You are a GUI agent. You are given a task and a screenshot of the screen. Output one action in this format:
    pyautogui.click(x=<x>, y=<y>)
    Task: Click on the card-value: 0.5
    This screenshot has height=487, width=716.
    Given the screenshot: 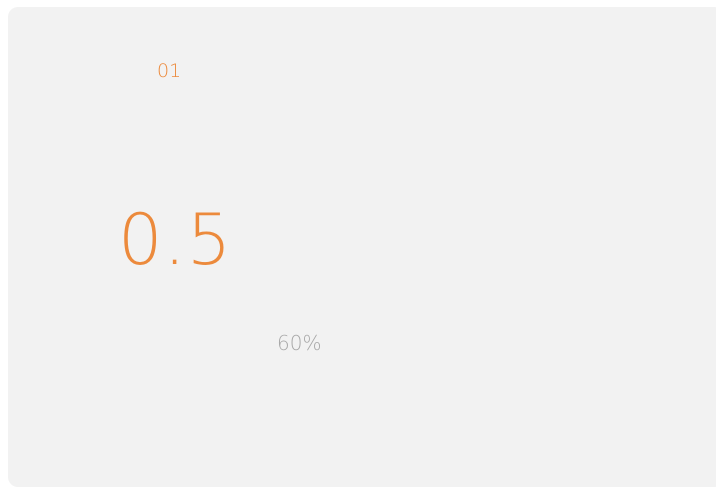 What is the action you would take?
    pyautogui.click(x=175, y=240)
    